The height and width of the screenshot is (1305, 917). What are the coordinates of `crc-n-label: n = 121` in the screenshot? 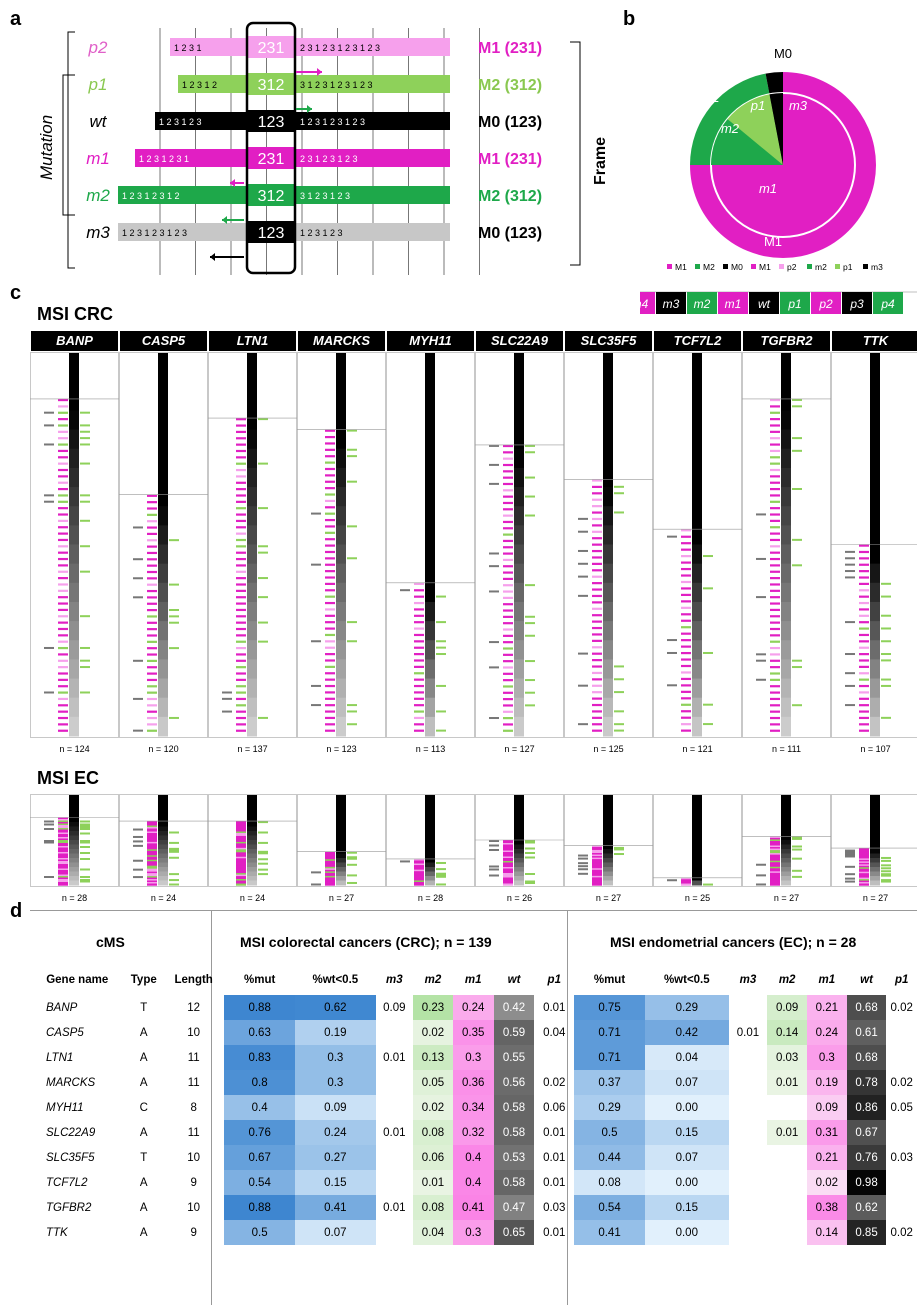 It's located at (697, 749).